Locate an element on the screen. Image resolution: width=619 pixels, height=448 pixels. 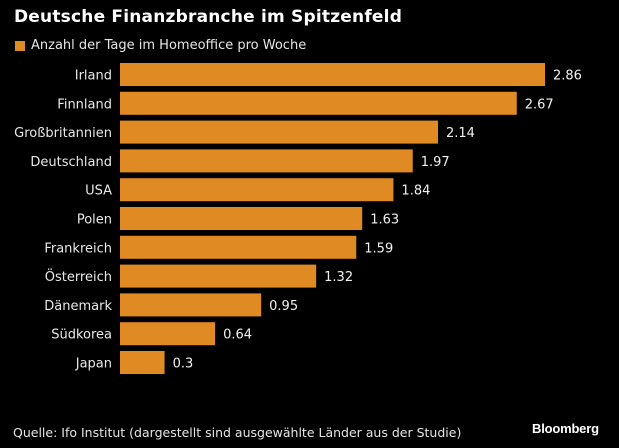
category-label: USA is located at coordinates (98, 191).